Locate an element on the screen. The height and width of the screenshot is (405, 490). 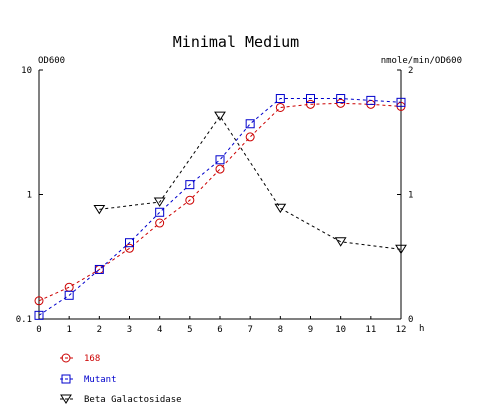
right-tick-label-0: 0 is located at coordinates (410, 320).